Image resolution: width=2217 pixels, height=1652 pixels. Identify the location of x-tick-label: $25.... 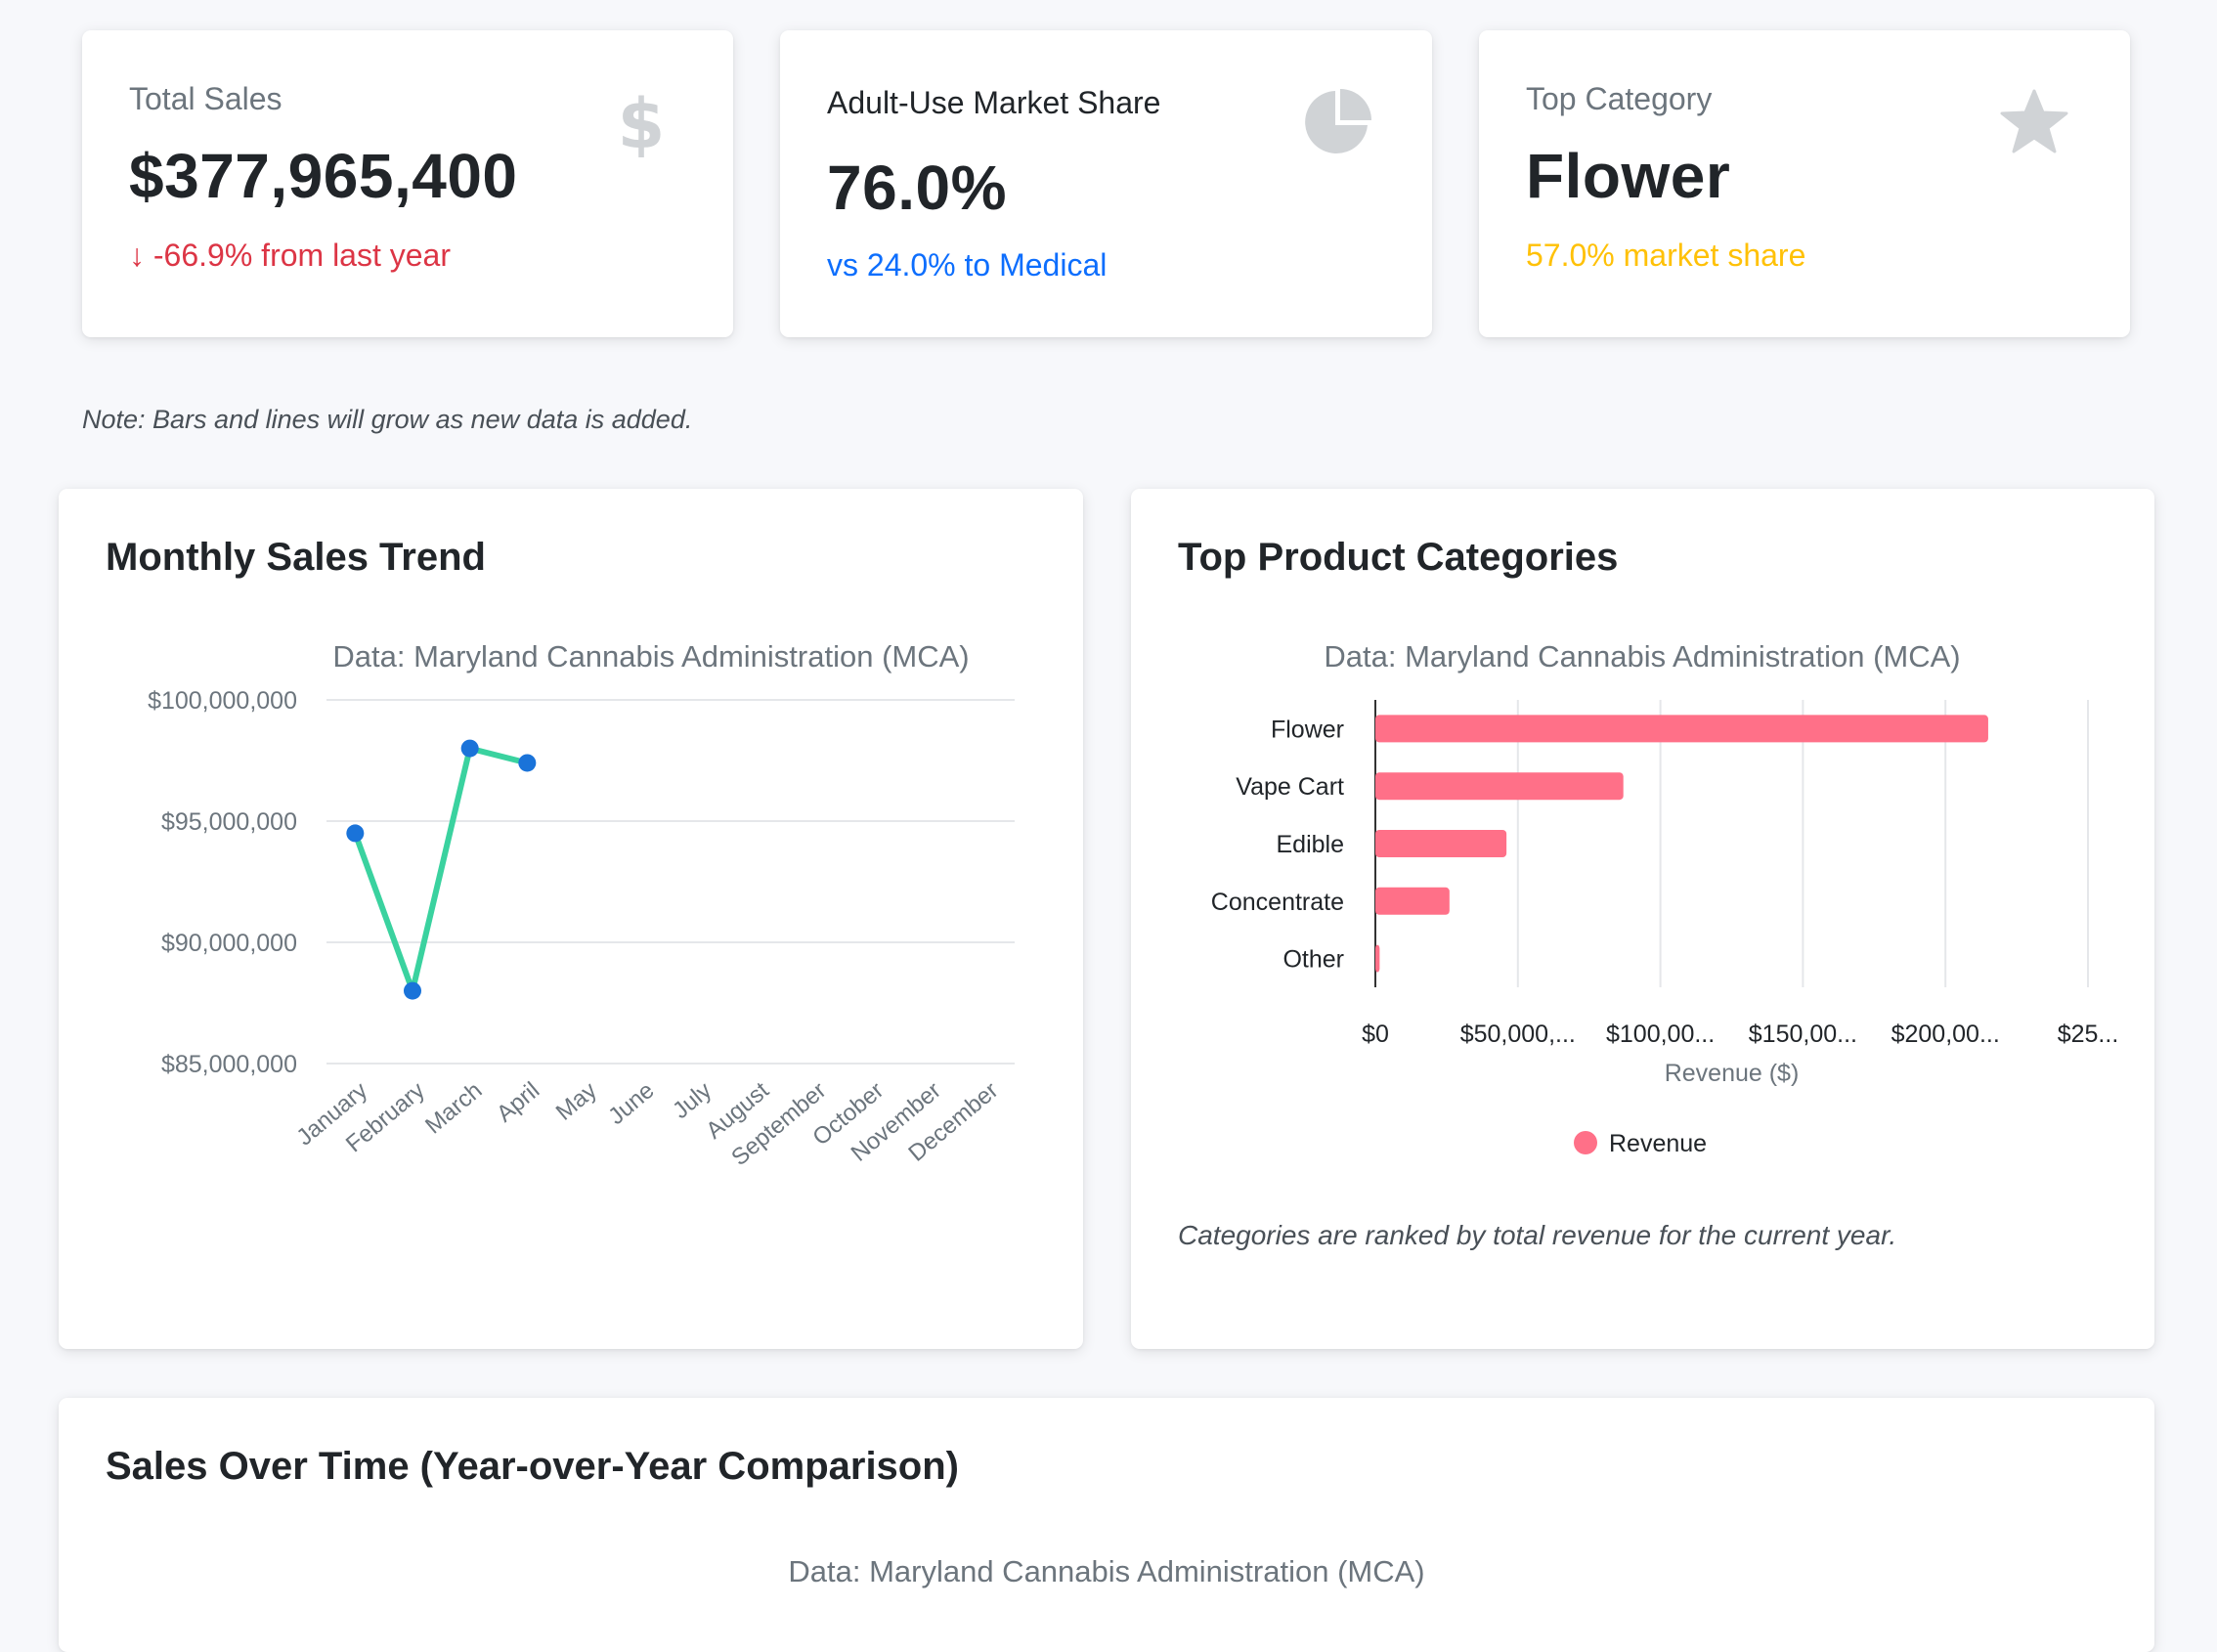
(2089, 1034).